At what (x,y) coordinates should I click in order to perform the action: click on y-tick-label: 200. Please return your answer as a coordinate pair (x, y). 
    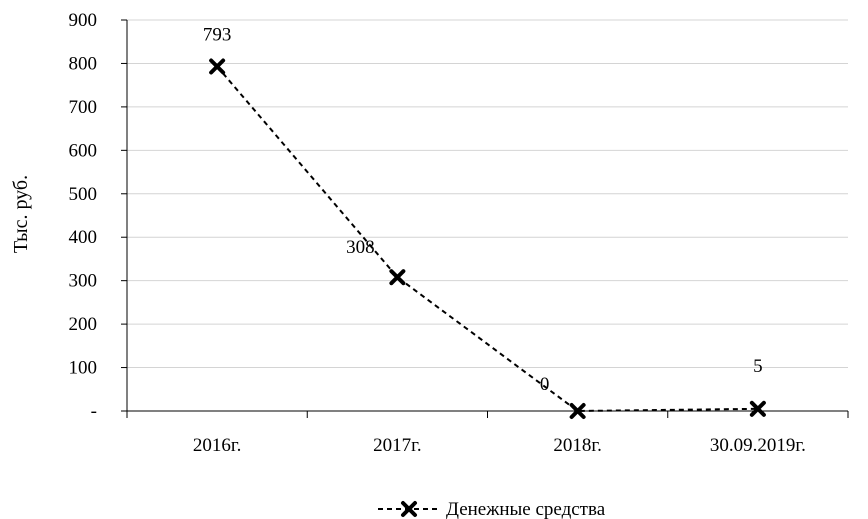
    Looking at the image, I should click on (83, 324).